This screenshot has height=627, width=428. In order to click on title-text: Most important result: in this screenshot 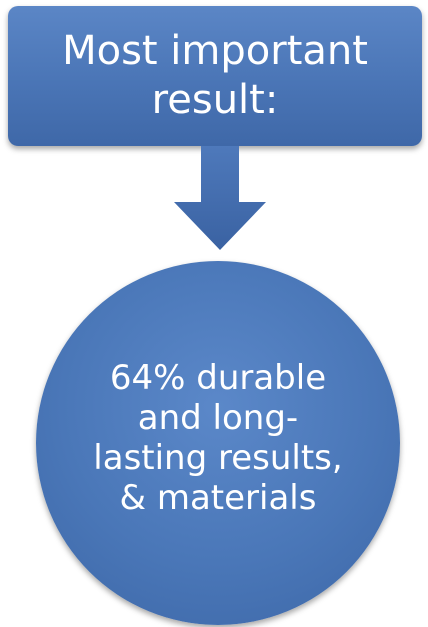, I will do `click(215, 75)`.